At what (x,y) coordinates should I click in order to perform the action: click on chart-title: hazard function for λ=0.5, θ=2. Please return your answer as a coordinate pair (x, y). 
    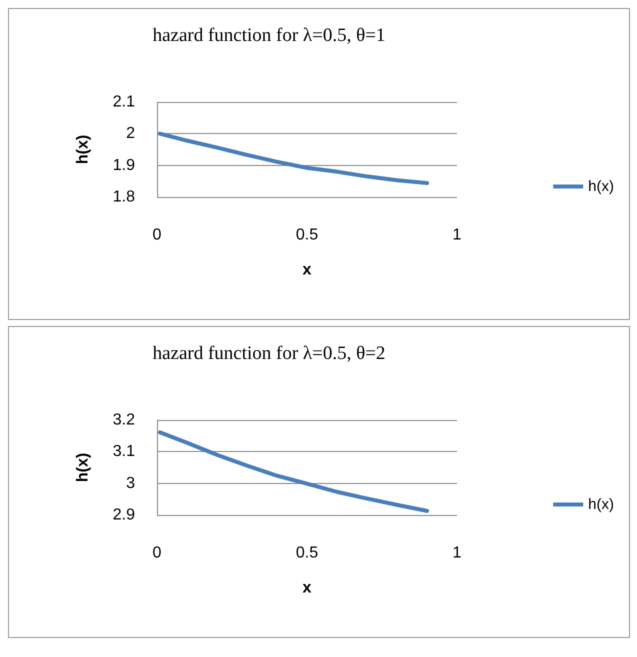
    Looking at the image, I should click on (269, 353).